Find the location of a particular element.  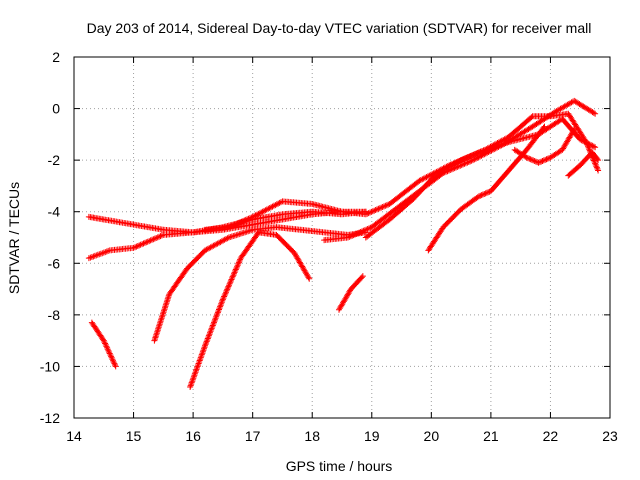

series-arc-f is located at coordinates (351, 293).